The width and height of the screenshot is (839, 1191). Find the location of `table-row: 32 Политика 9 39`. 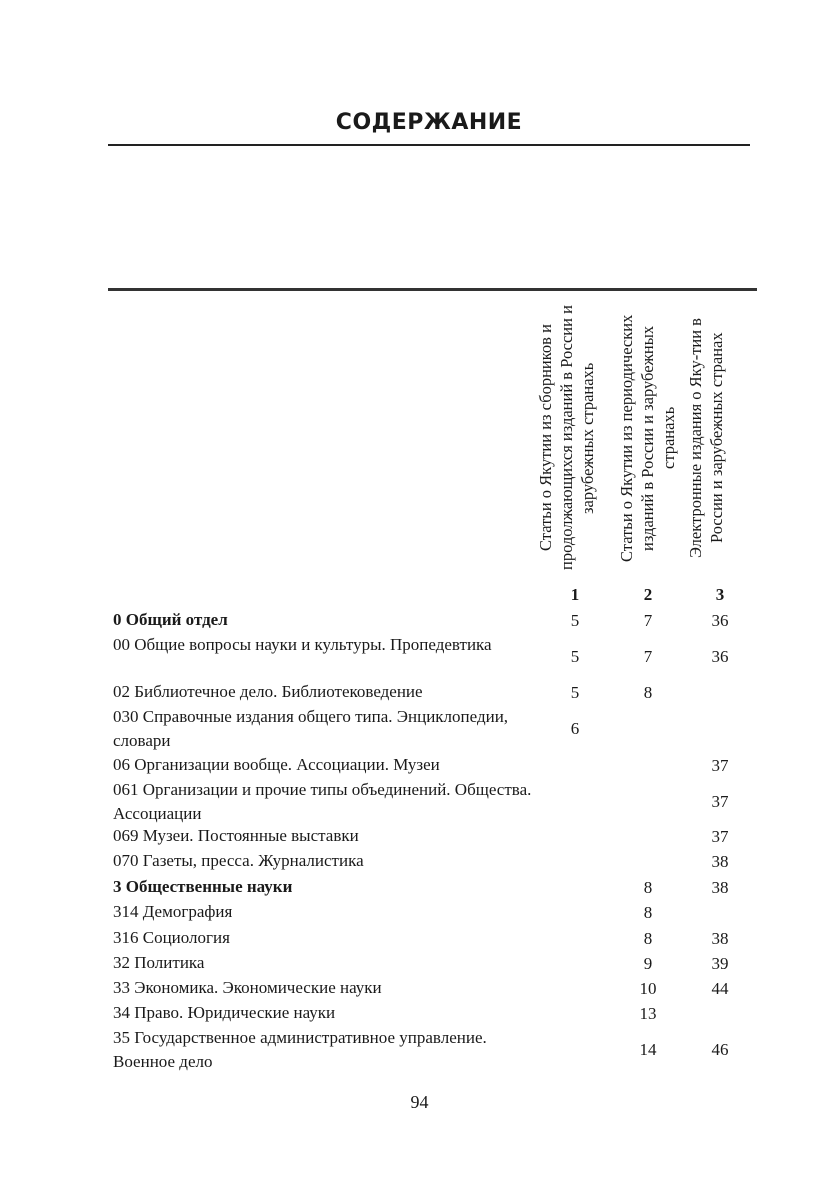

table-row: 32 Политика 9 39 is located at coordinates (433, 963).